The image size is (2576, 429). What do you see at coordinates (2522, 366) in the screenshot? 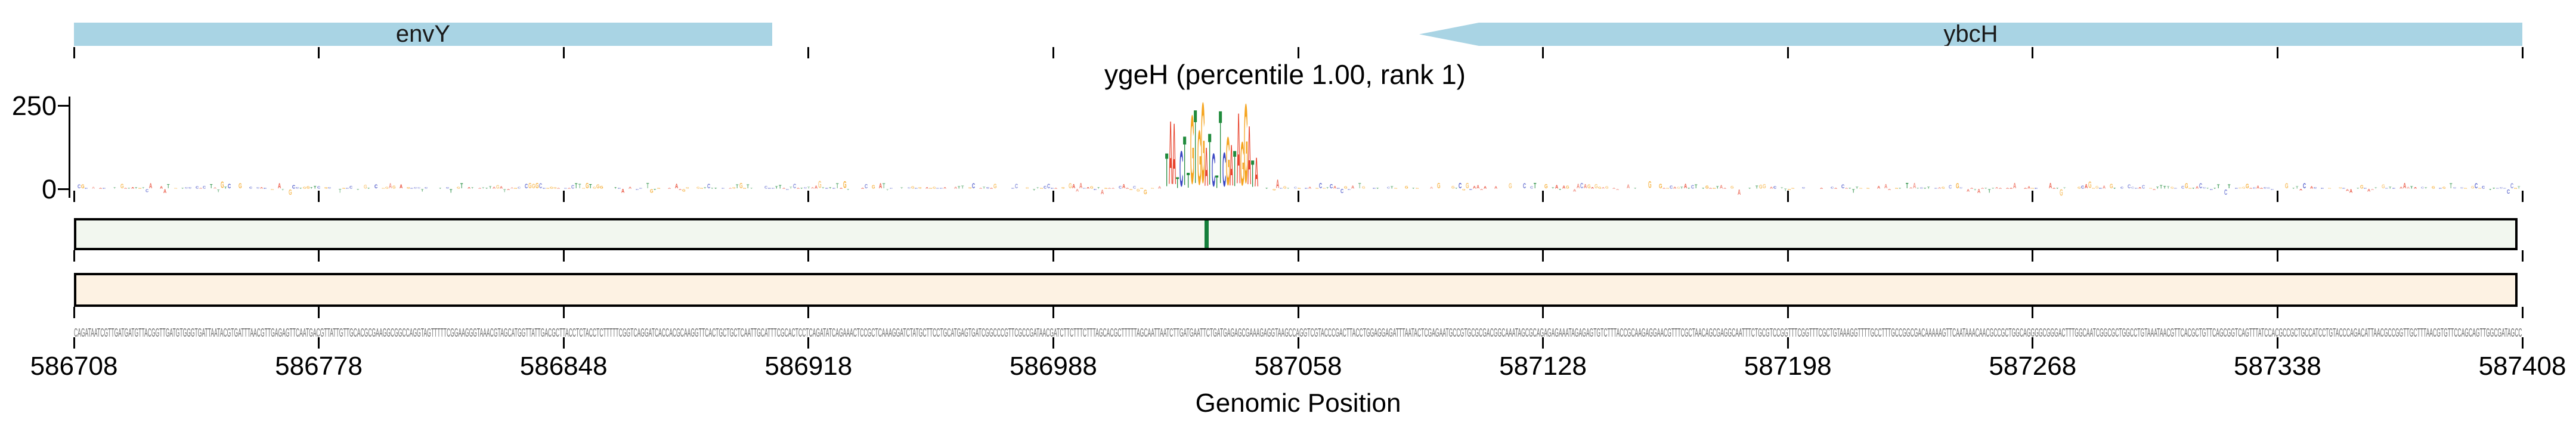
I see `x-axis-tick-label: 587408` at bounding box center [2522, 366].